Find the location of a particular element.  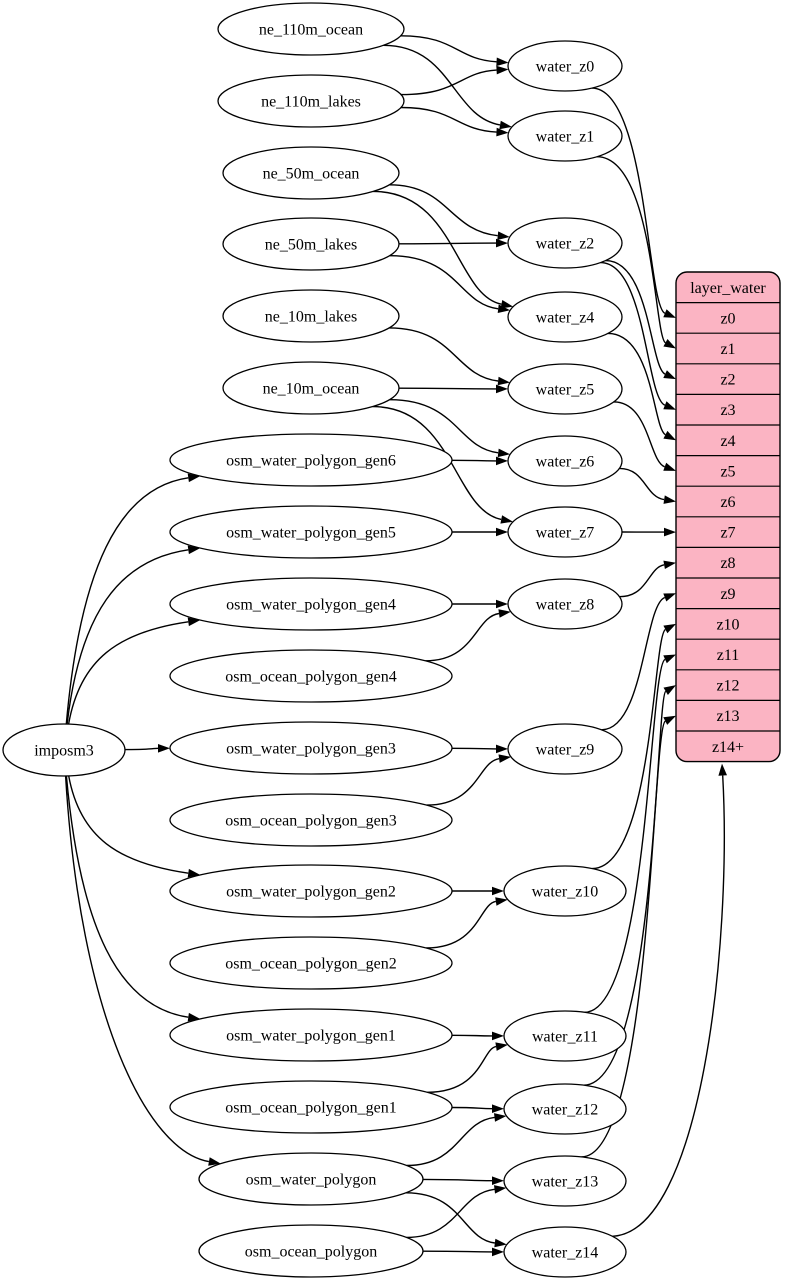

node-osm_ocean_polygon_gen3: osm_ocean_polygon_gen3 is located at coordinates (311, 820).